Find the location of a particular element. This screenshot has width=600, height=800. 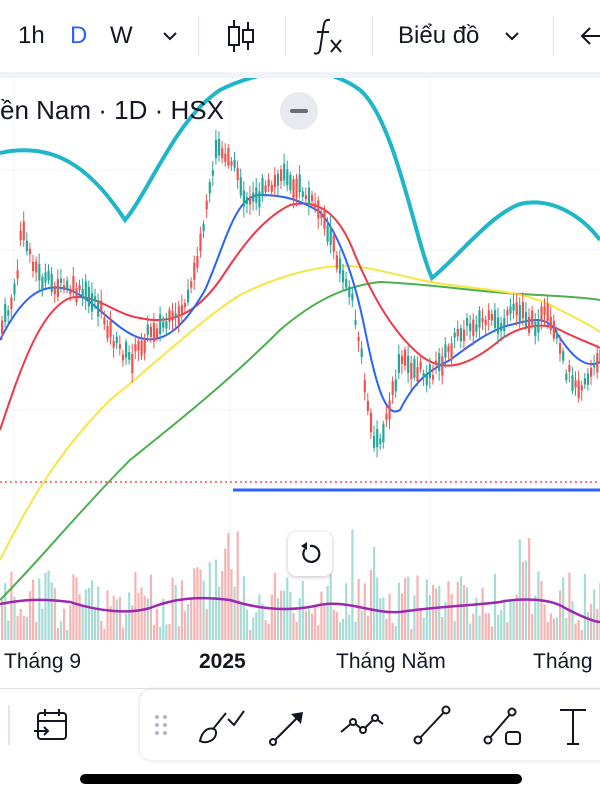

chart-type-dropdown: Biểu đồ is located at coordinates (439, 35).